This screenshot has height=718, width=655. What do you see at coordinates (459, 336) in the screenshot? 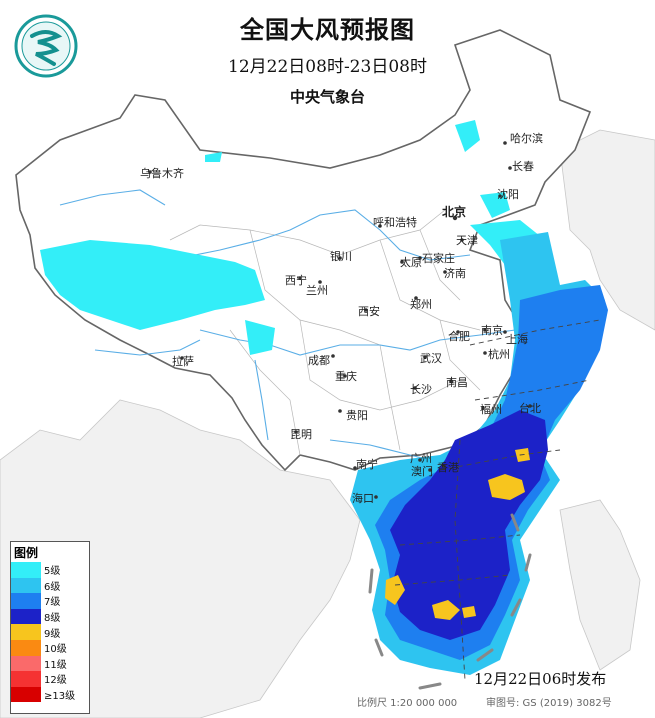
I see `city-label-hefei: 合肥` at bounding box center [459, 336].